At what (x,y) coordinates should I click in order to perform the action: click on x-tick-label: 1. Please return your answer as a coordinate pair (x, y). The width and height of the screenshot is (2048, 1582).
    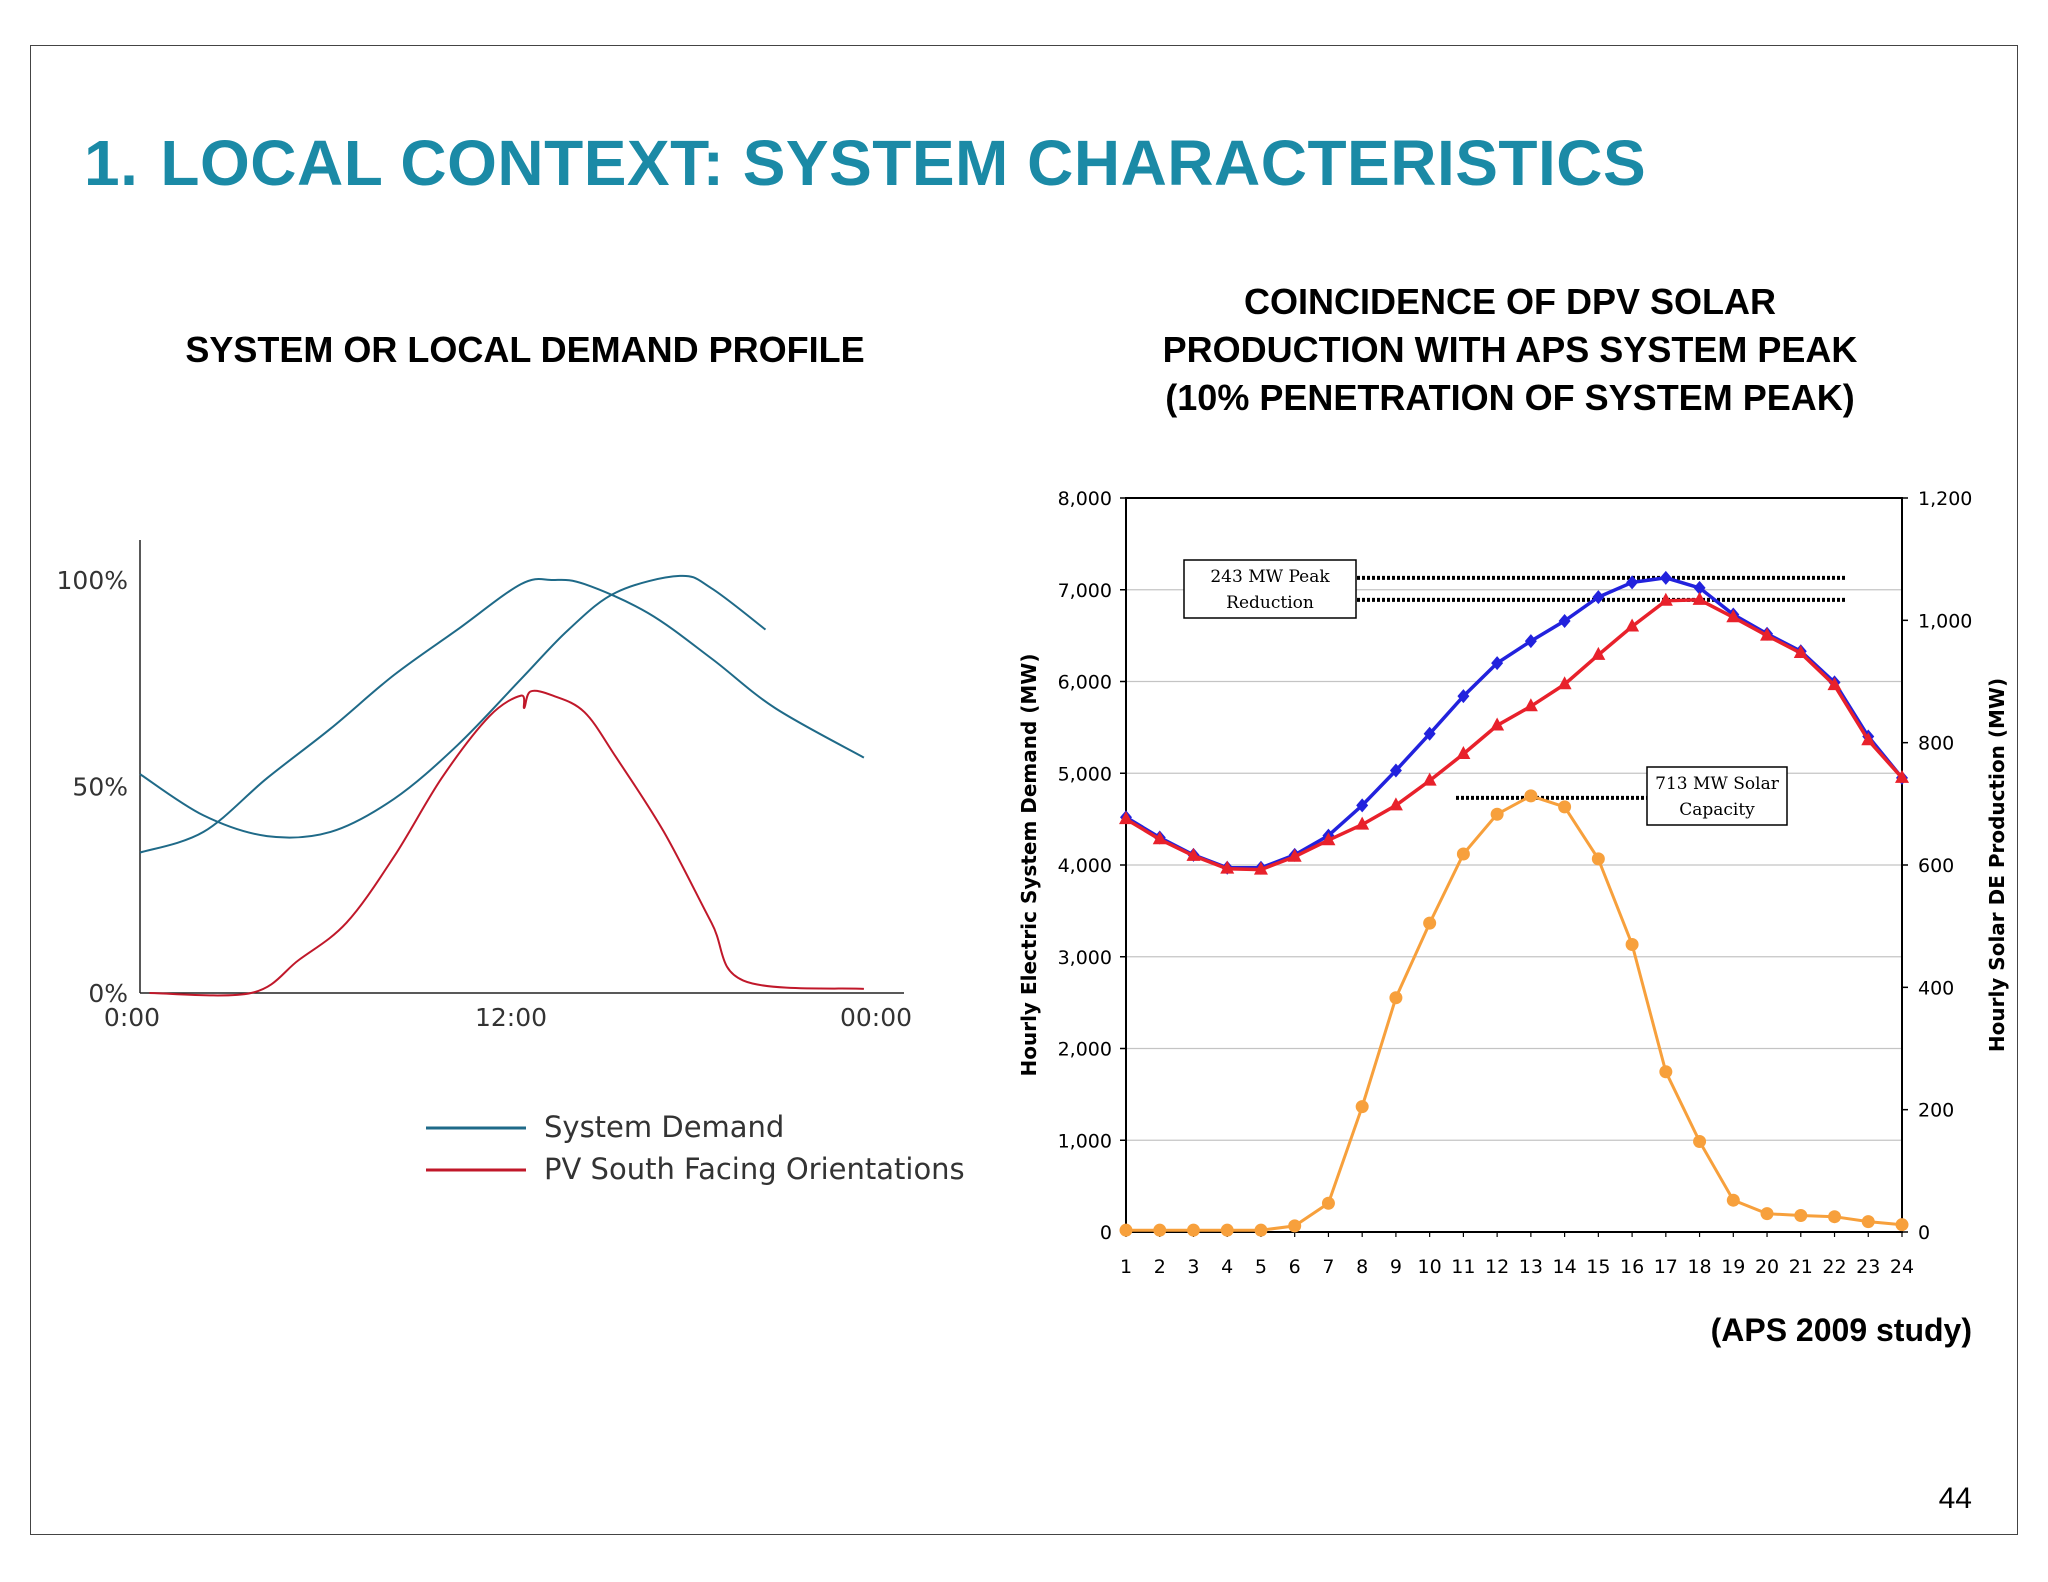
    Looking at the image, I should click on (1126, 1267).